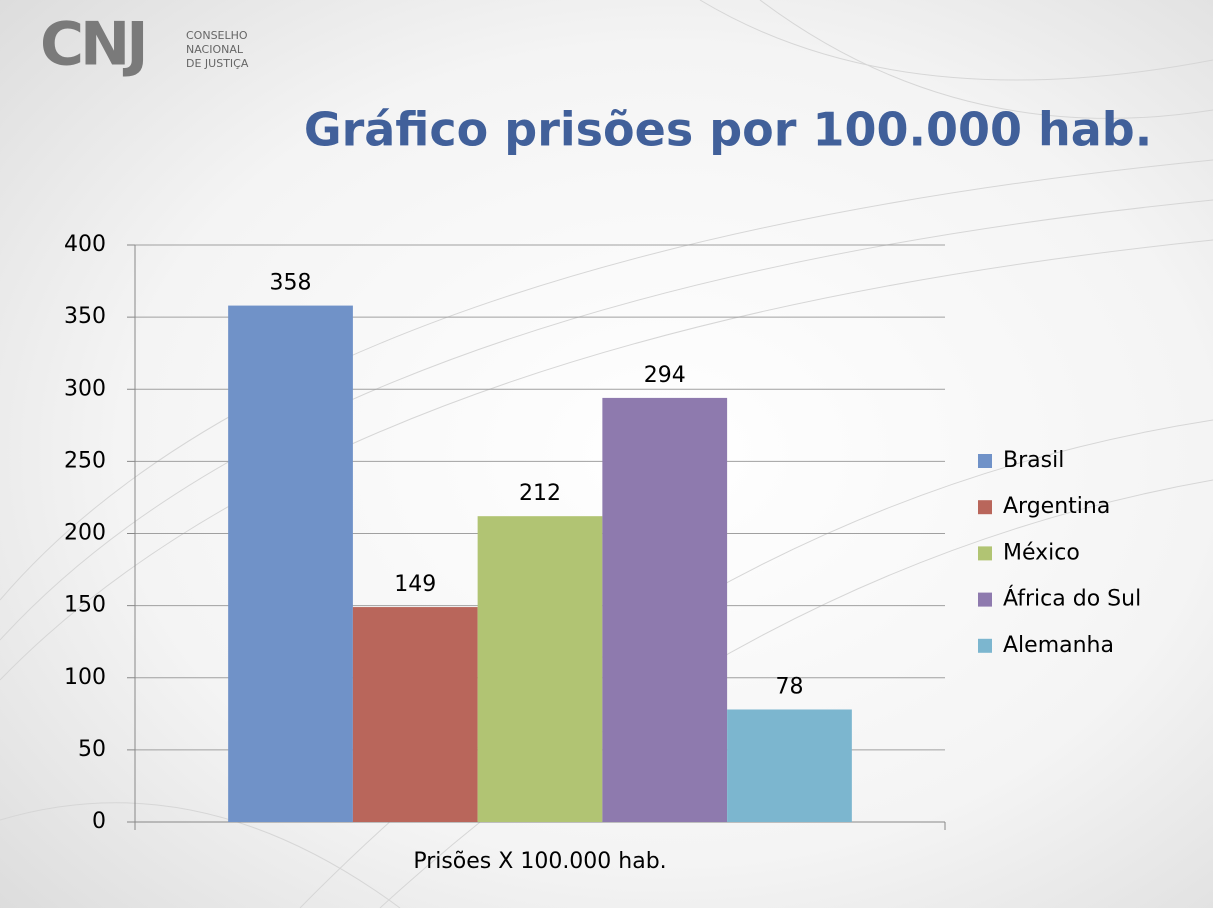 The height and width of the screenshot is (908, 1213). Describe the element at coordinates (85, 244) in the screenshot. I see `y-tick-label: 400` at that location.